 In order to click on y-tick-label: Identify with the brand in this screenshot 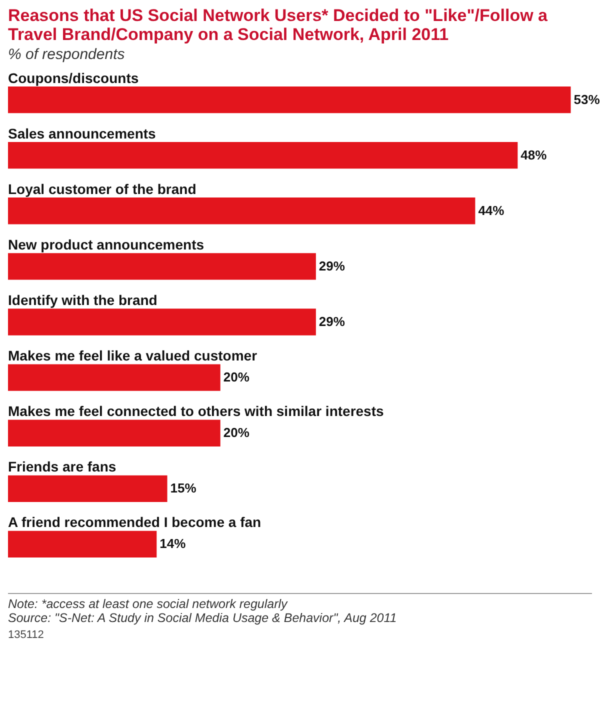, I will do `click(83, 300)`.